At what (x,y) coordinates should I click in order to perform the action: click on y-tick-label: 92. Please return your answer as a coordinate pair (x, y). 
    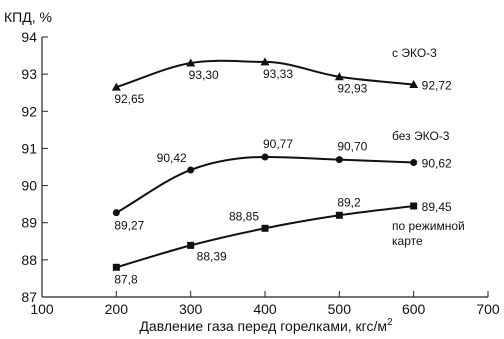
    Looking at the image, I should click on (29, 111).